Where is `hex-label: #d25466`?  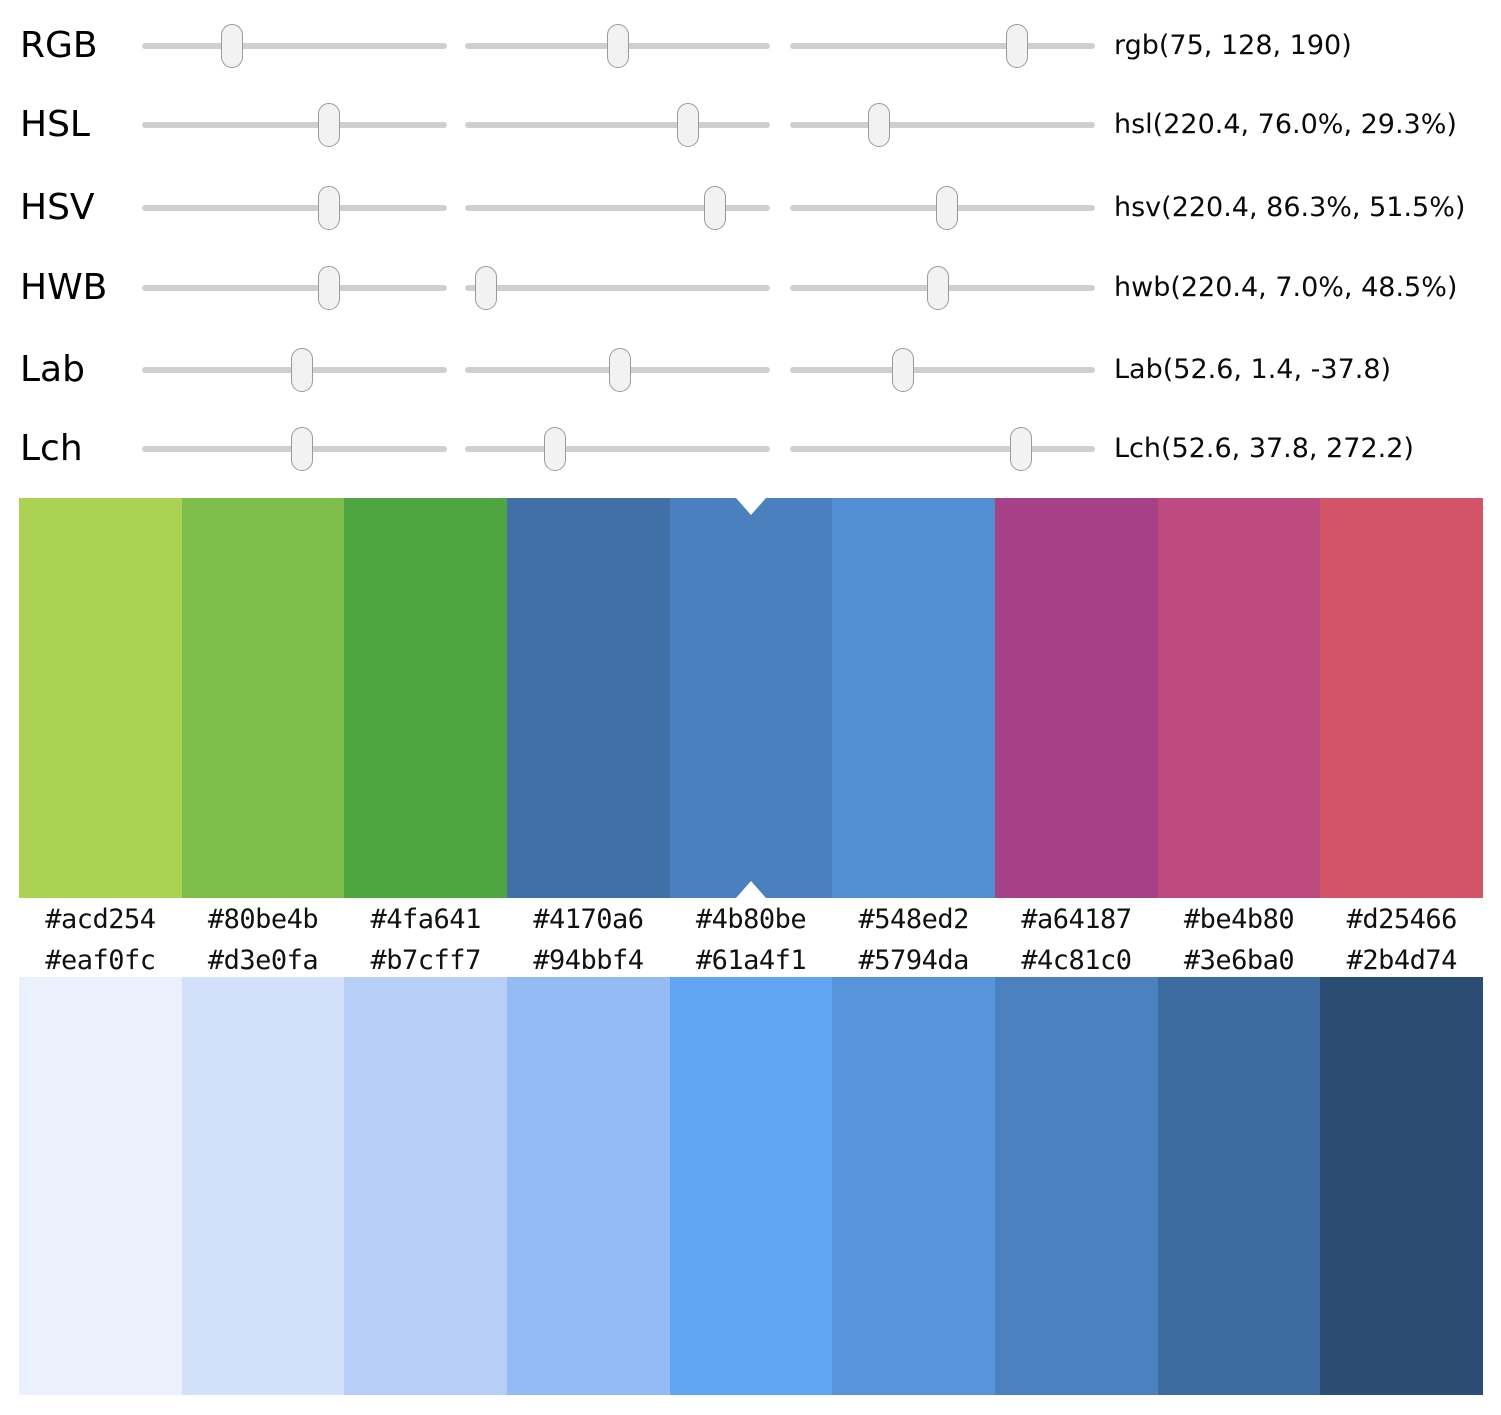
hex-label: #d25466 is located at coordinates (1402, 919).